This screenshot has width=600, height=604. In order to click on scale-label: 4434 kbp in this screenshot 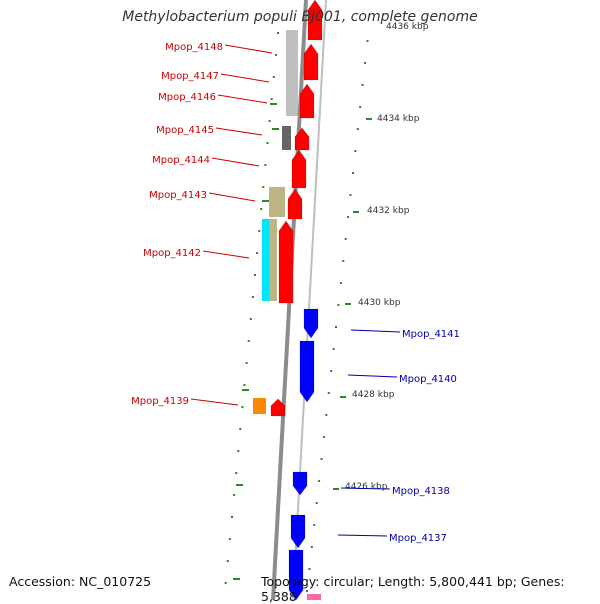, I will do `click(398, 119)`.